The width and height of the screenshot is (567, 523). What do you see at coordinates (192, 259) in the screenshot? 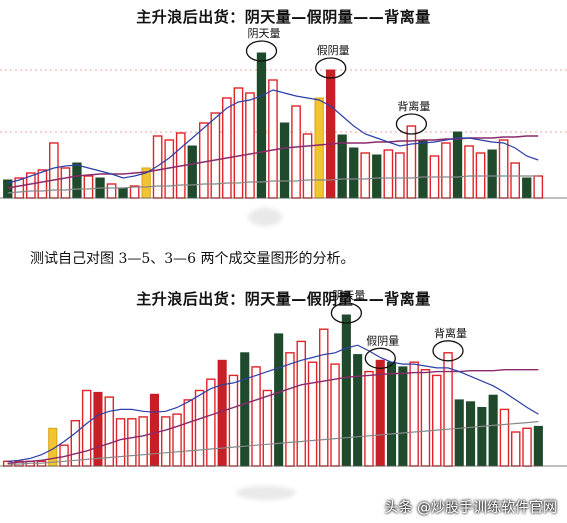
I see `caption-text: 测试自己对图 3—5、3—6 两个成交量图形的分析。` at bounding box center [192, 259].